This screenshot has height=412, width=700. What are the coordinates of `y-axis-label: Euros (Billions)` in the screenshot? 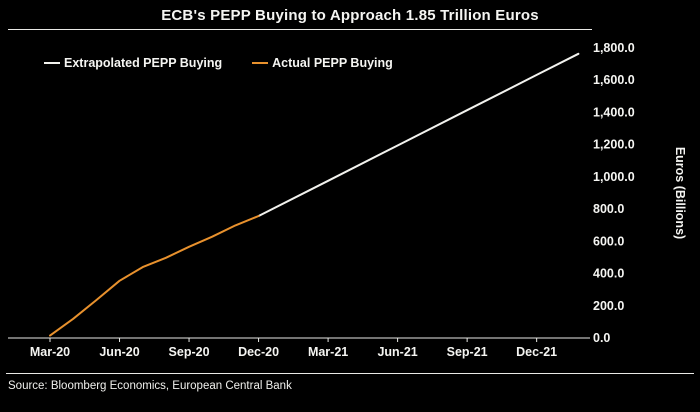 It's located at (680, 193).